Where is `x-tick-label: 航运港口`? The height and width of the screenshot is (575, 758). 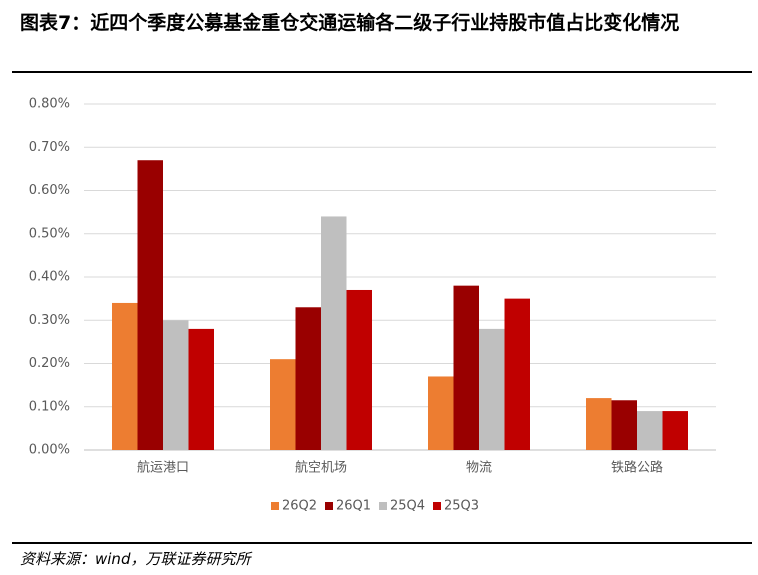 x-tick-label: 航运港口 is located at coordinates (163, 468).